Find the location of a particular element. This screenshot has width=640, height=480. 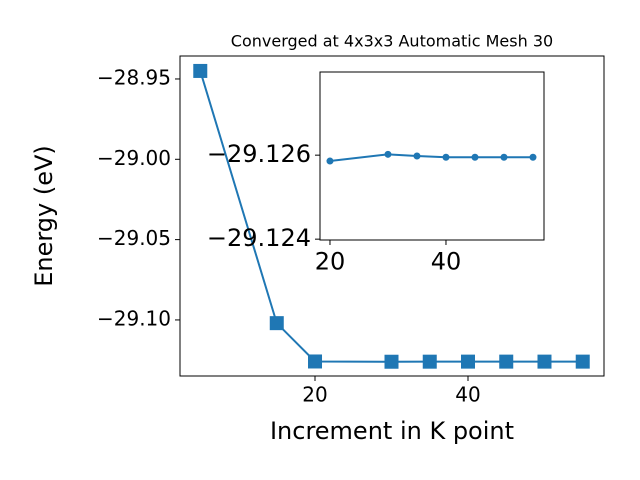

y-tick-label: −28.95 is located at coordinates (134, 77).